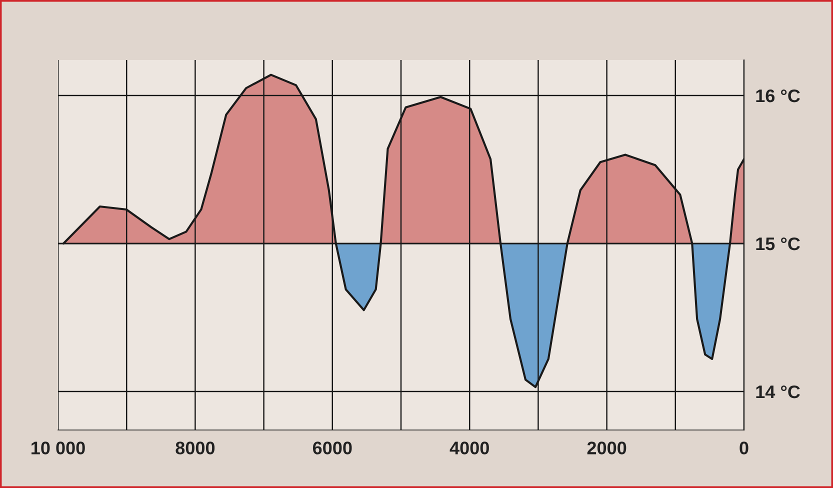 This screenshot has height=488, width=833. Describe the element at coordinates (778, 243) in the screenshot. I see `y-tick-label: 15 °C` at that location.